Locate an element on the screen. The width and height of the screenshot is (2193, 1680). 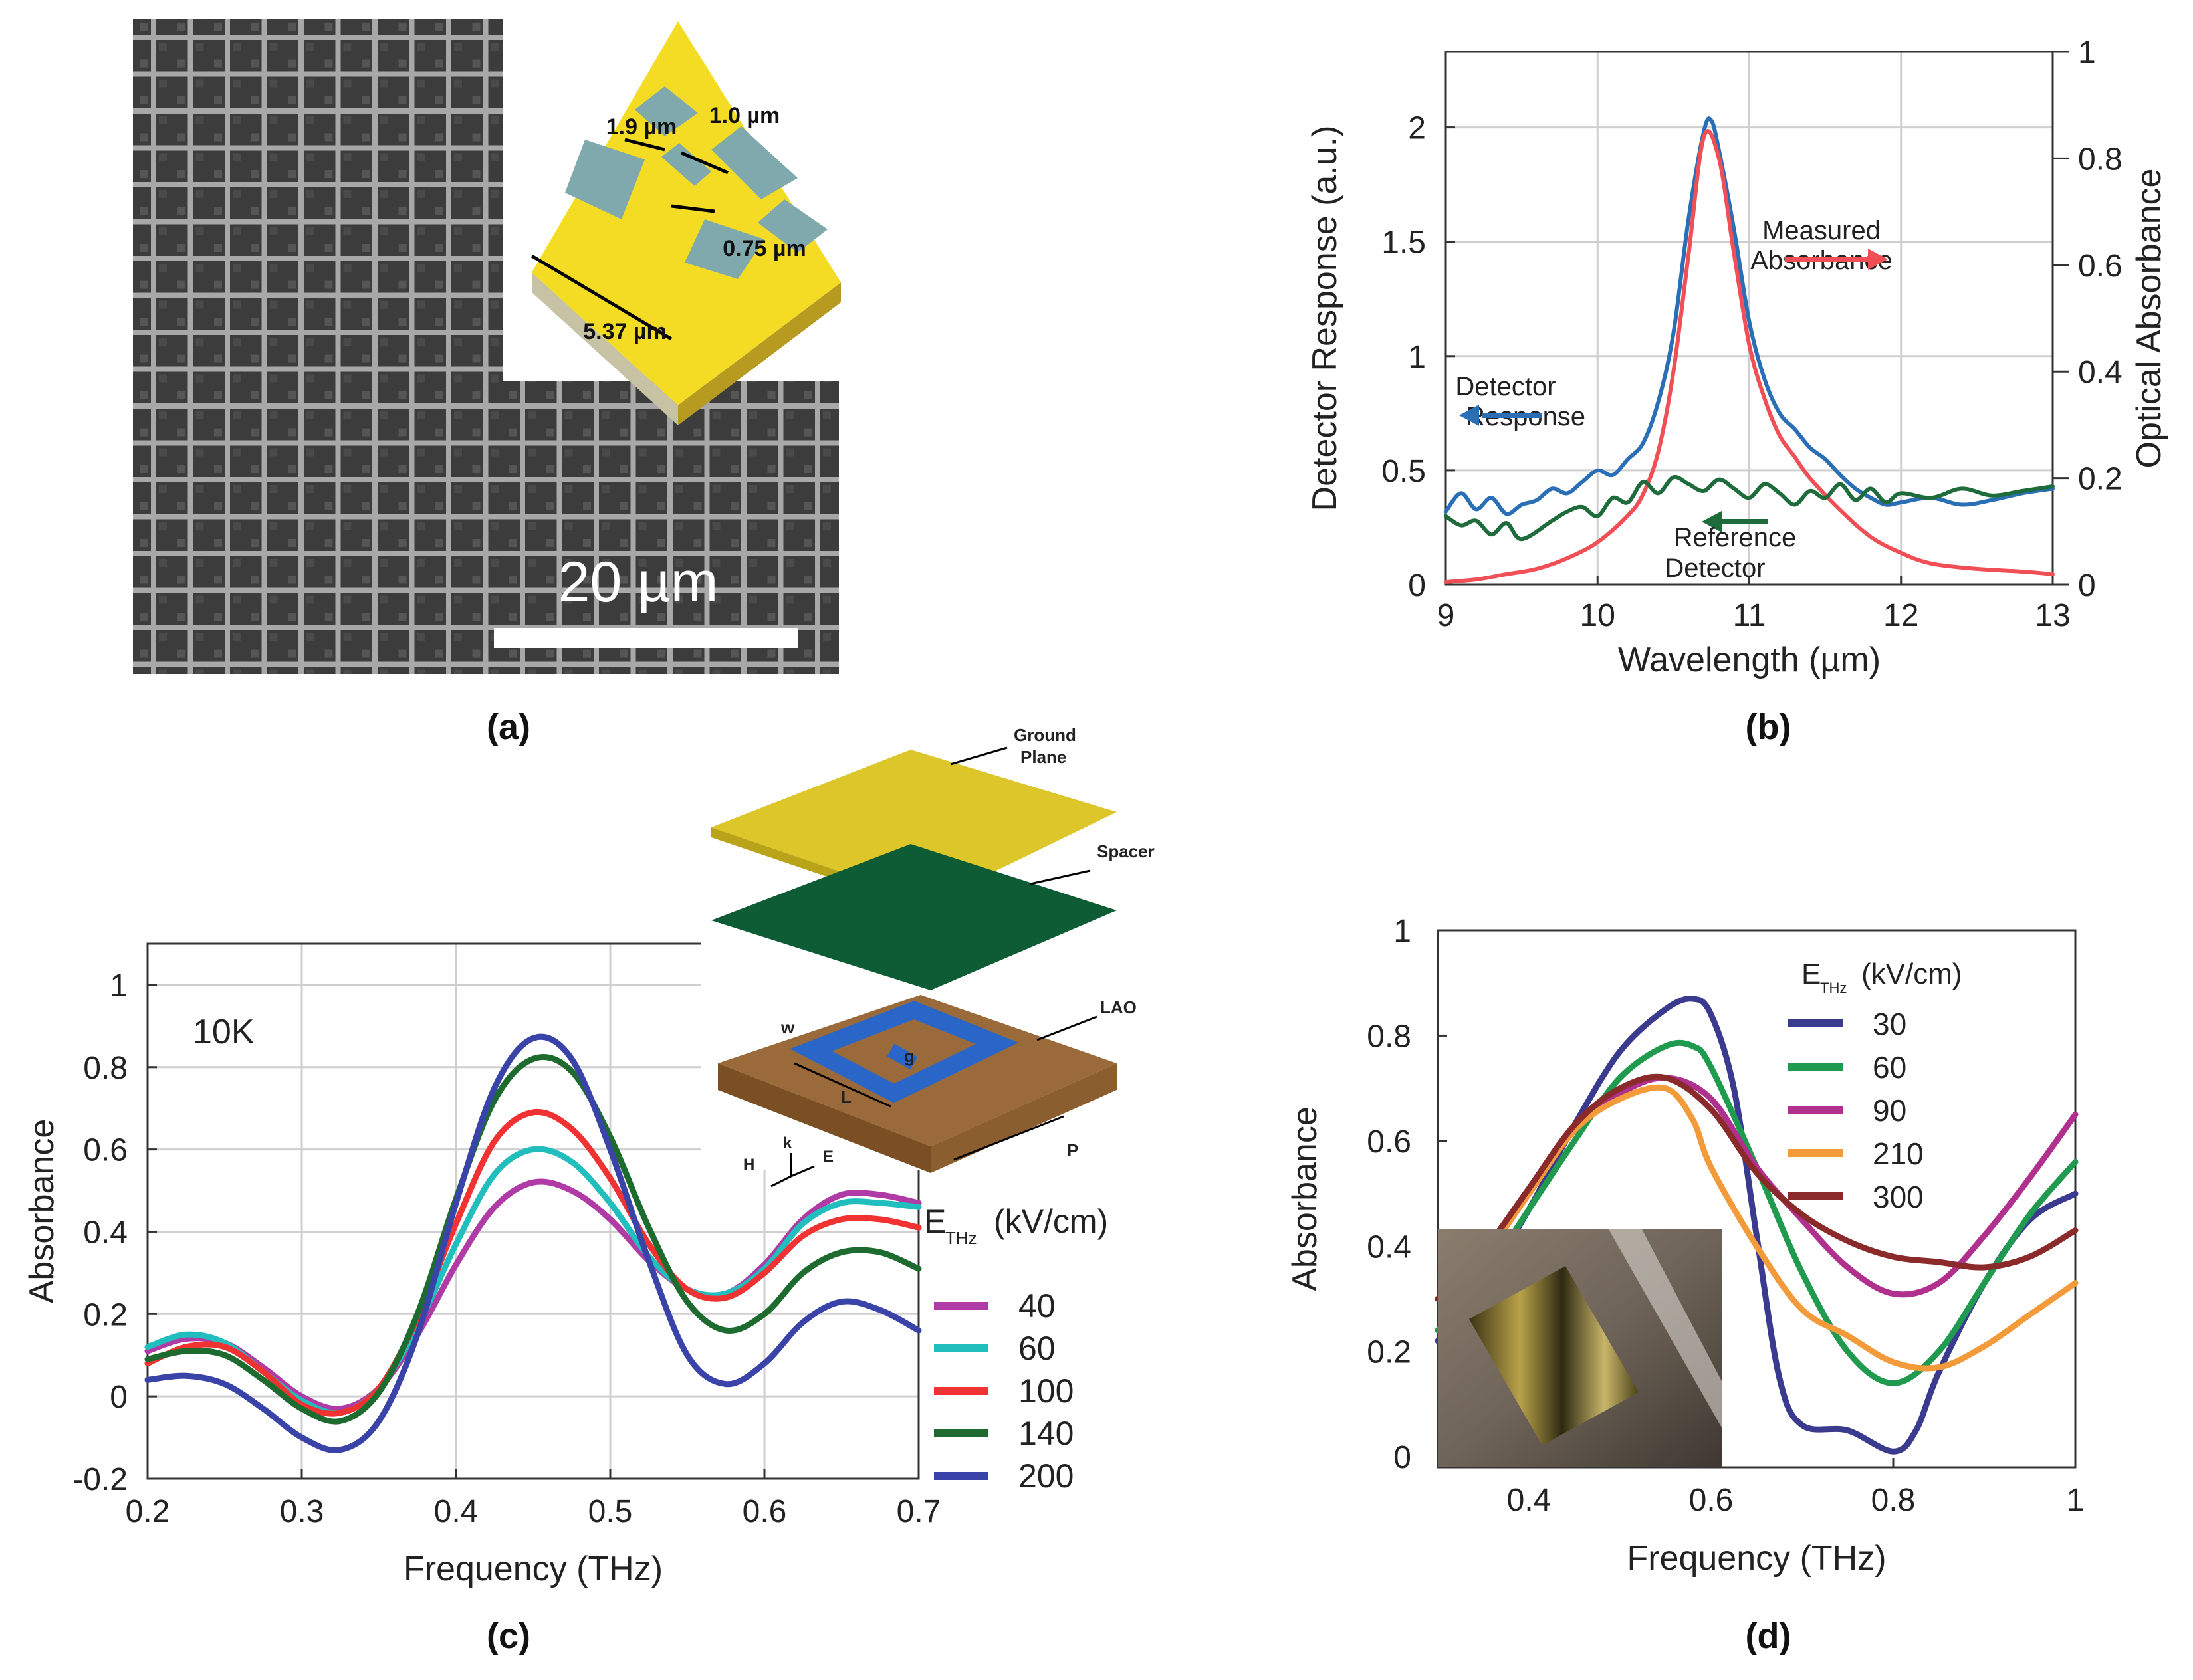
panel-a: 20 µm 1.0 µm 1.9 µm 0.75 µm 5.37 µm (a) is located at coordinates (487, 383).